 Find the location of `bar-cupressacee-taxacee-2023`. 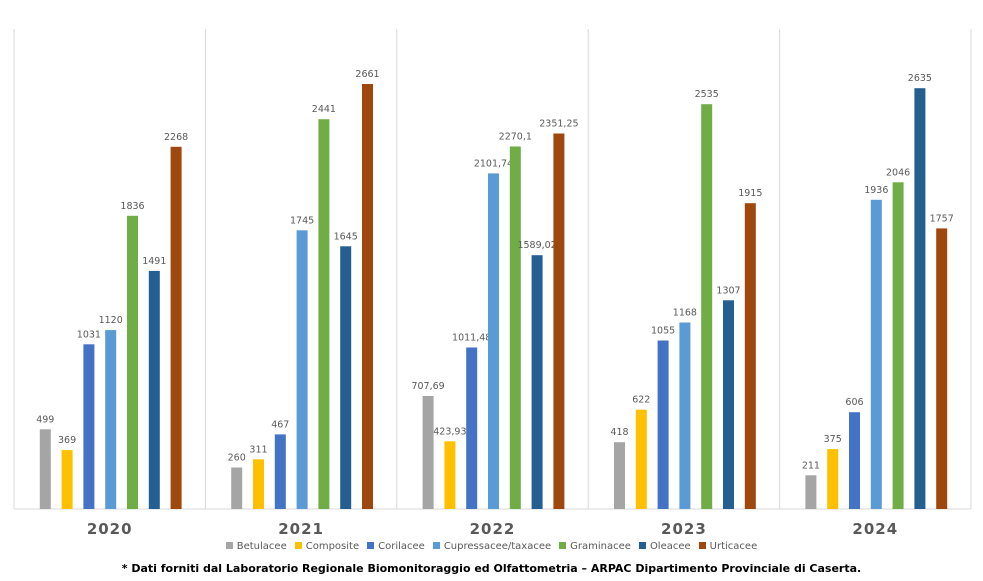

bar-cupressacee-taxacee-2023 is located at coordinates (685, 415).